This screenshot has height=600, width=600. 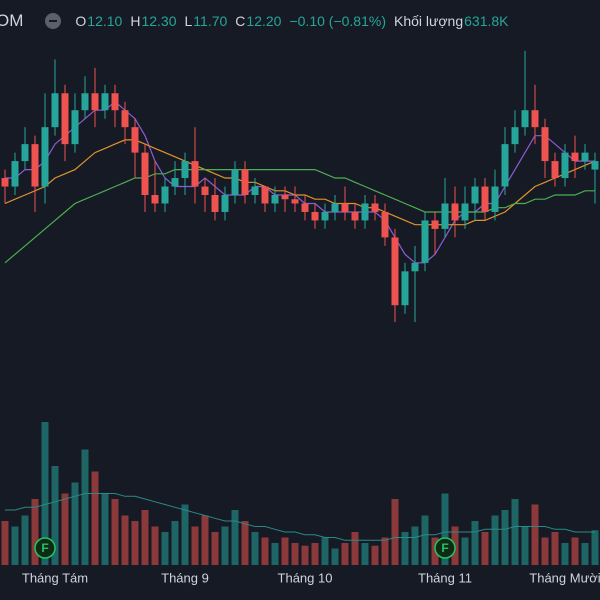 What do you see at coordinates (264, 21) in the screenshot?
I see `close-value: 12.20` at bounding box center [264, 21].